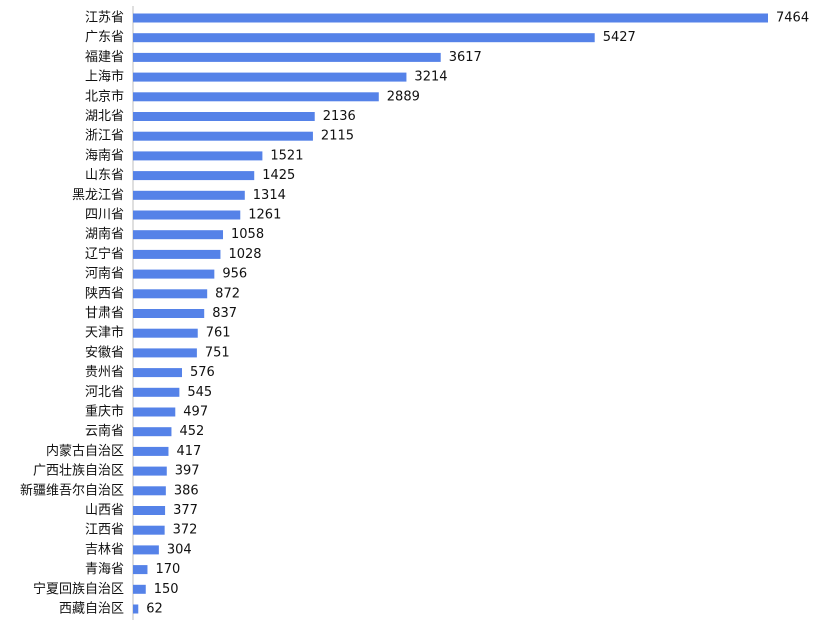 The image size is (826, 624). I want to click on category-label: 黑龙江省, so click(98, 195).